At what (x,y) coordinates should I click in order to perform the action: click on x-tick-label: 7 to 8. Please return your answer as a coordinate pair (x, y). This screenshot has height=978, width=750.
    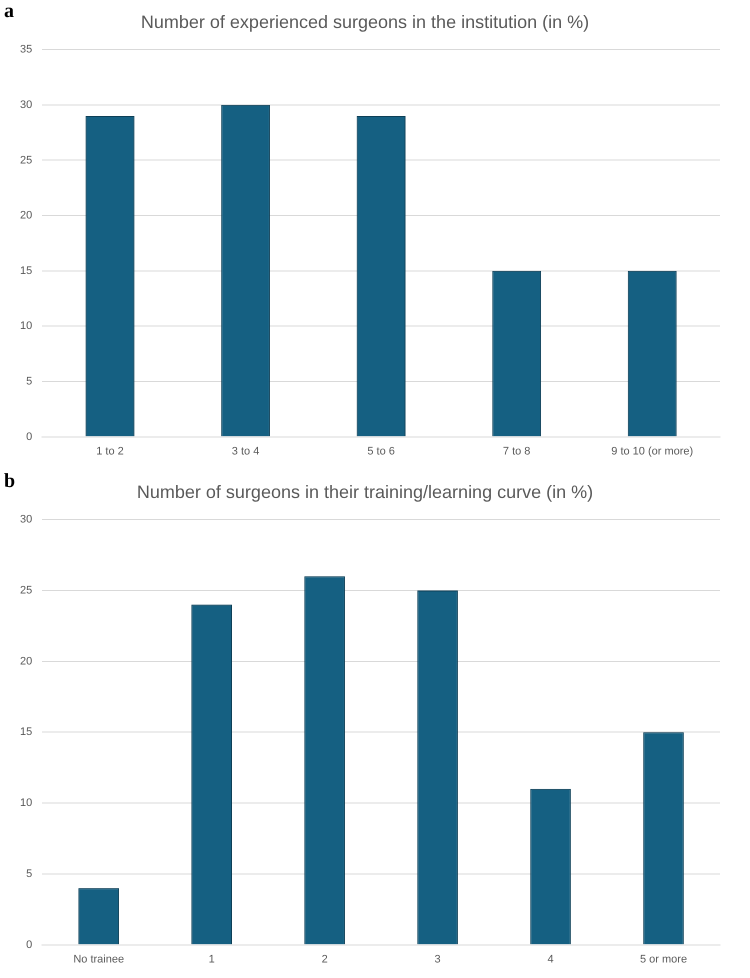
    Looking at the image, I should click on (516, 451).